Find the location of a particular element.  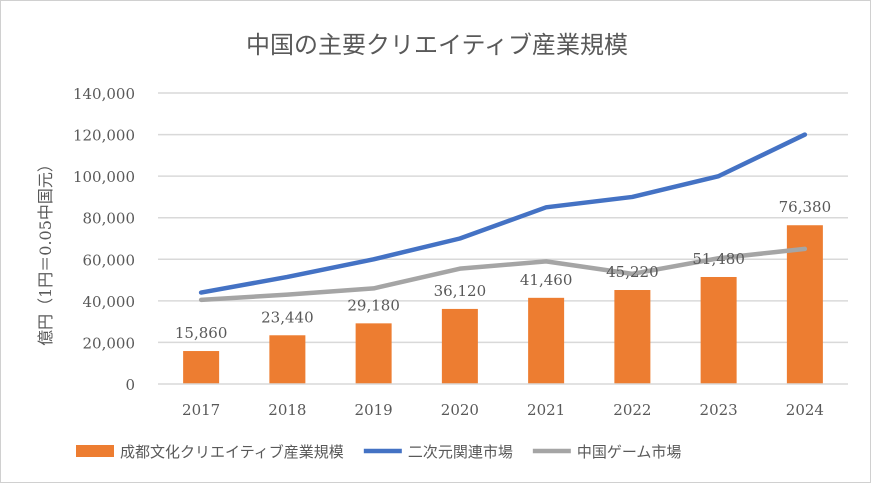

y-tick-label: 80,000 is located at coordinates (109, 219).